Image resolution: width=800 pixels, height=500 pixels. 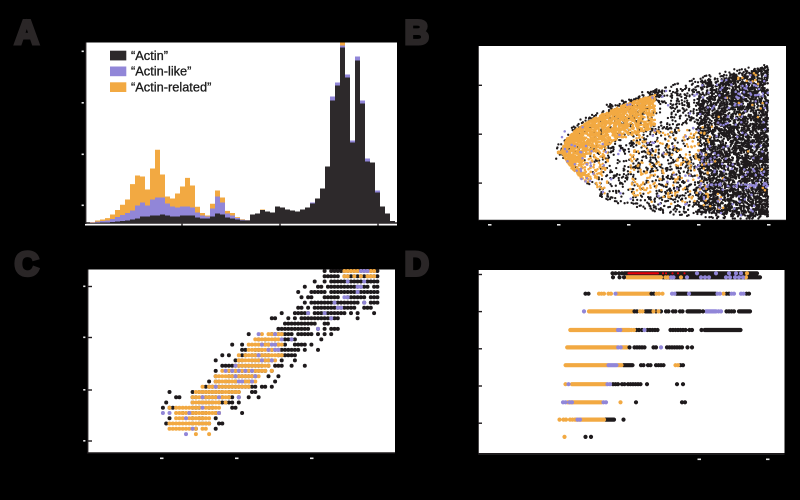 What do you see at coordinates (417, 33) in the screenshot?
I see `svg-text: B` at bounding box center [417, 33].